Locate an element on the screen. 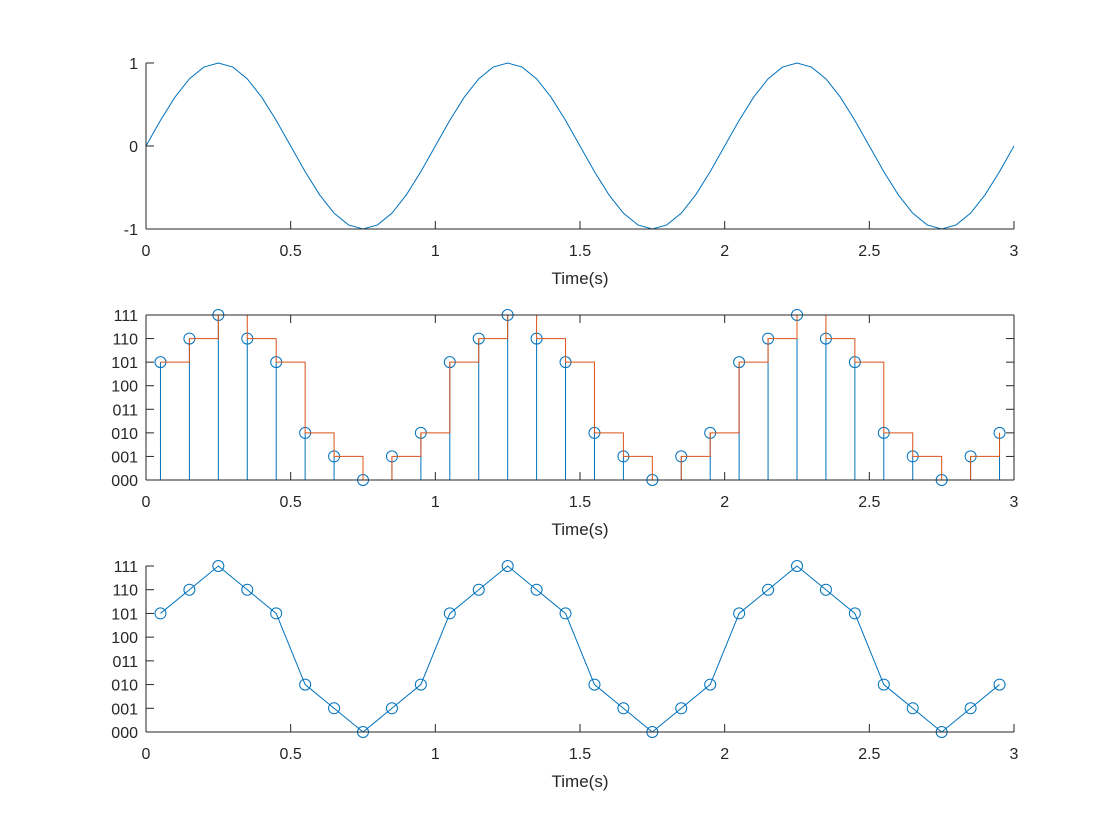  y-tick-label: 1 is located at coordinates (133, 64).